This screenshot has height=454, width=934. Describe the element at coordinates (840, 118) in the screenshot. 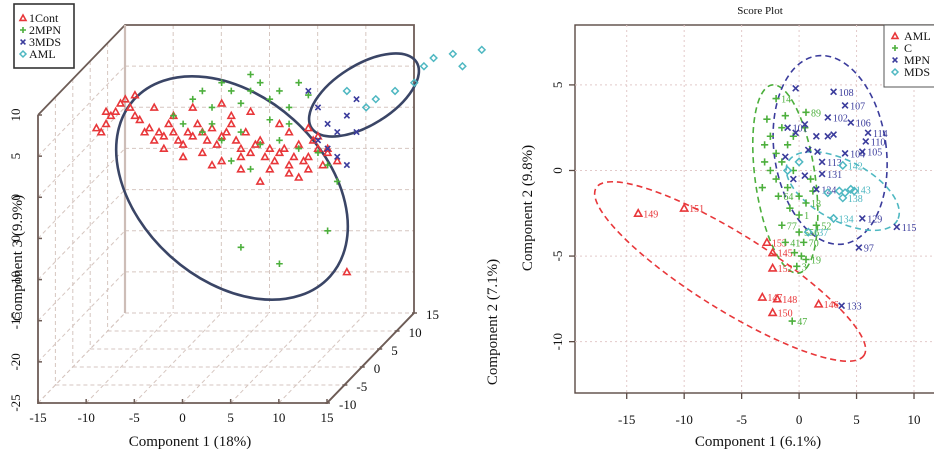

I see `point-label: 102` at that location.